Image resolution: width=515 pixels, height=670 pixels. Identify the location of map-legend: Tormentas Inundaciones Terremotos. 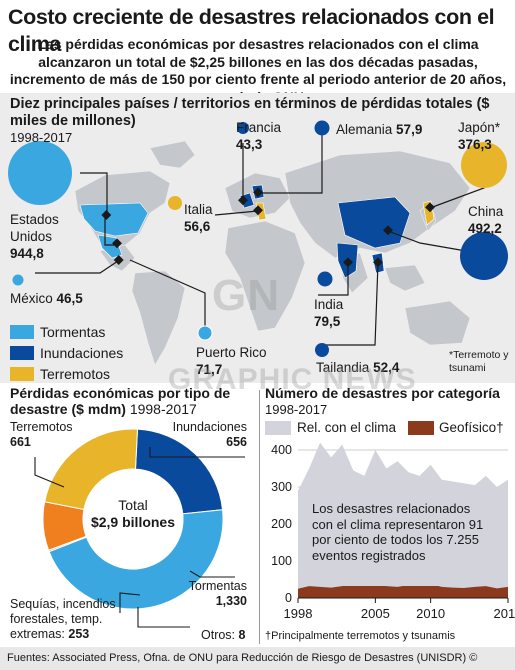
(66, 352).